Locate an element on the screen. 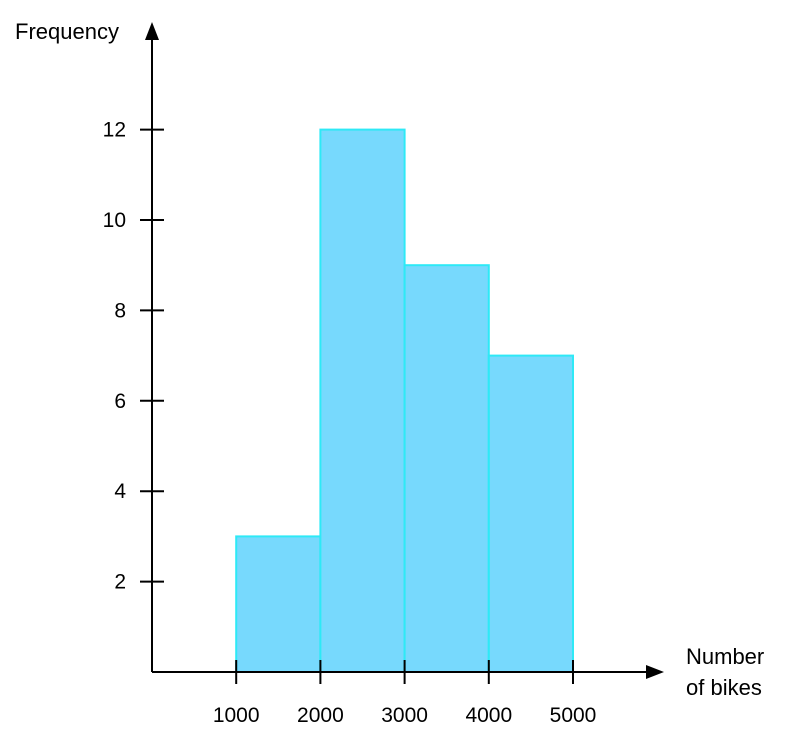  x-tick-label: 2000 is located at coordinates (320, 715).